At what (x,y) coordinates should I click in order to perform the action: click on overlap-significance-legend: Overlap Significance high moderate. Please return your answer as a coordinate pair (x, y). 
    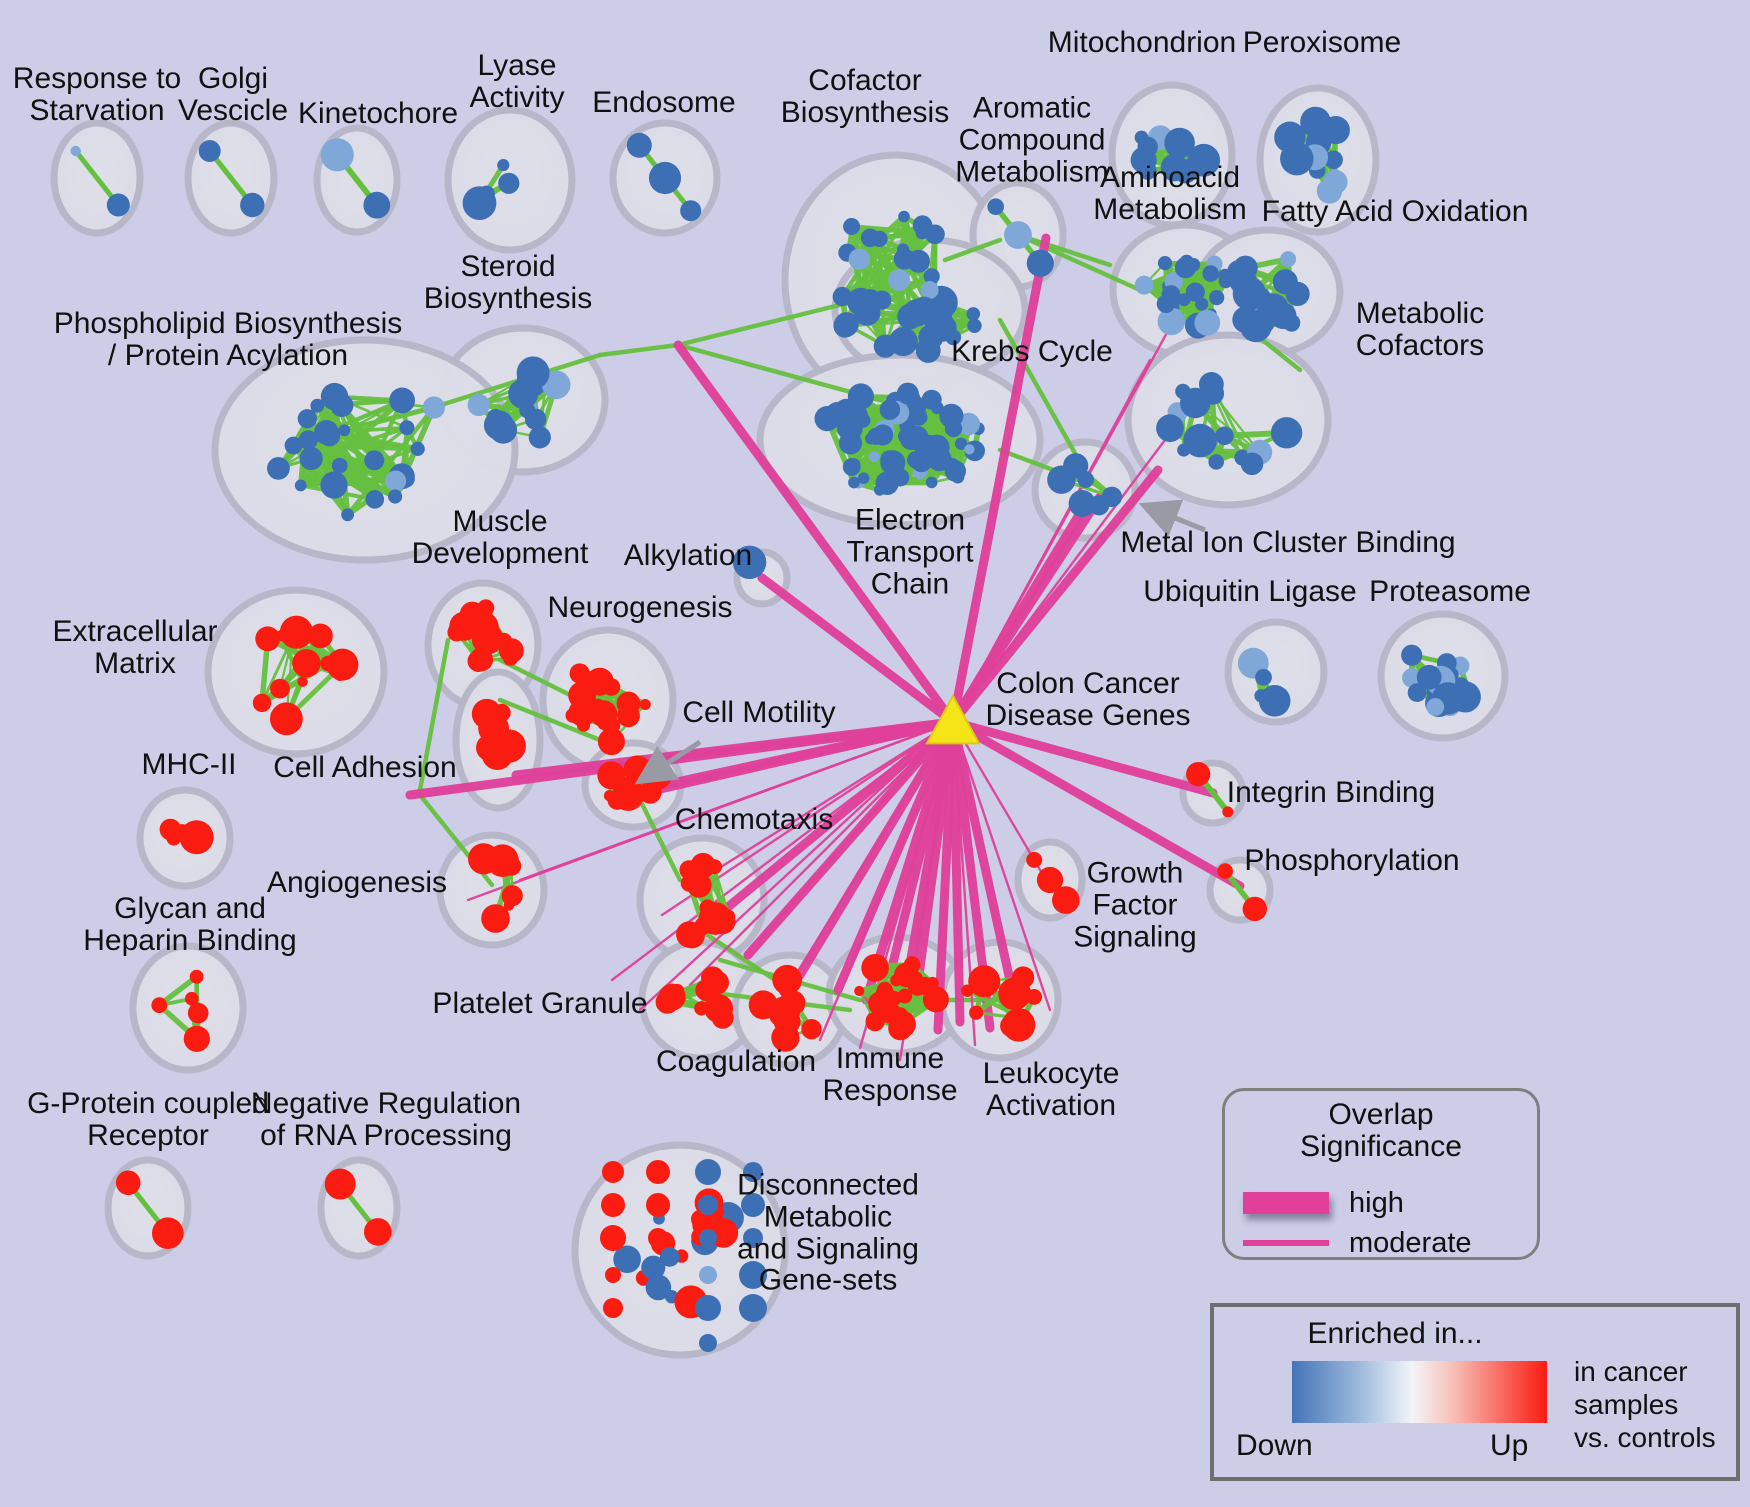
    Looking at the image, I should click on (1381, 1174).